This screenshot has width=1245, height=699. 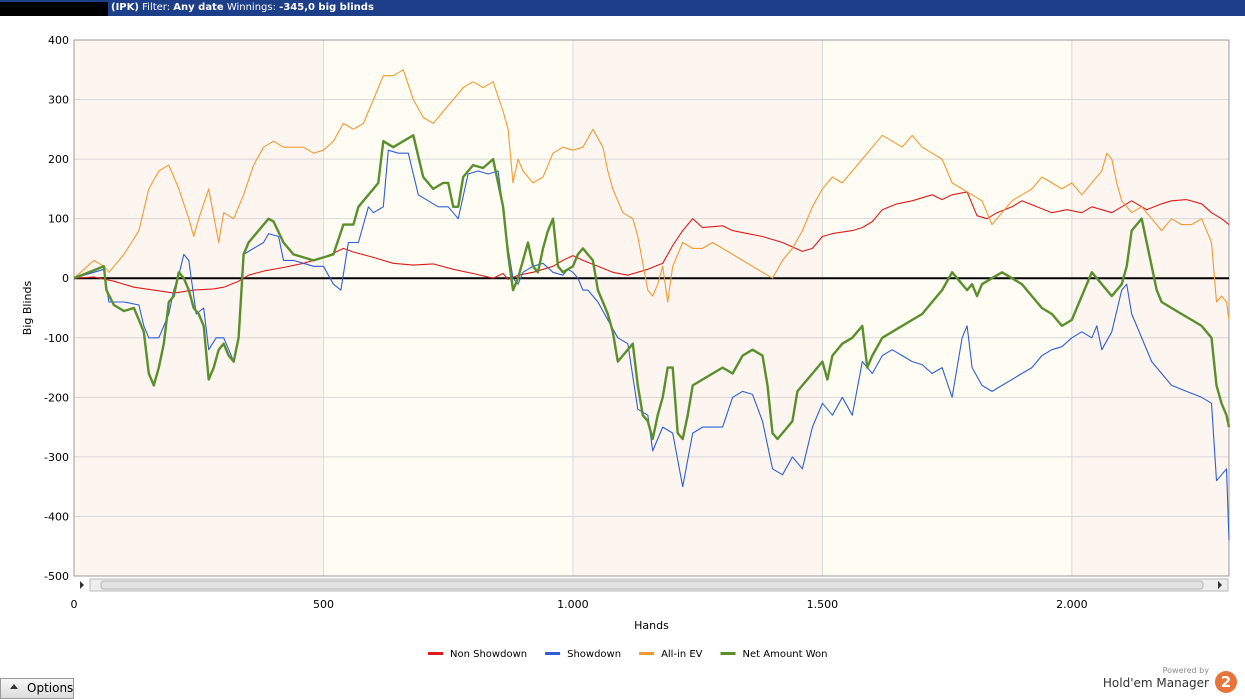 I want to click on powered-by-text: Powered by, so click(x=1185, y=670).